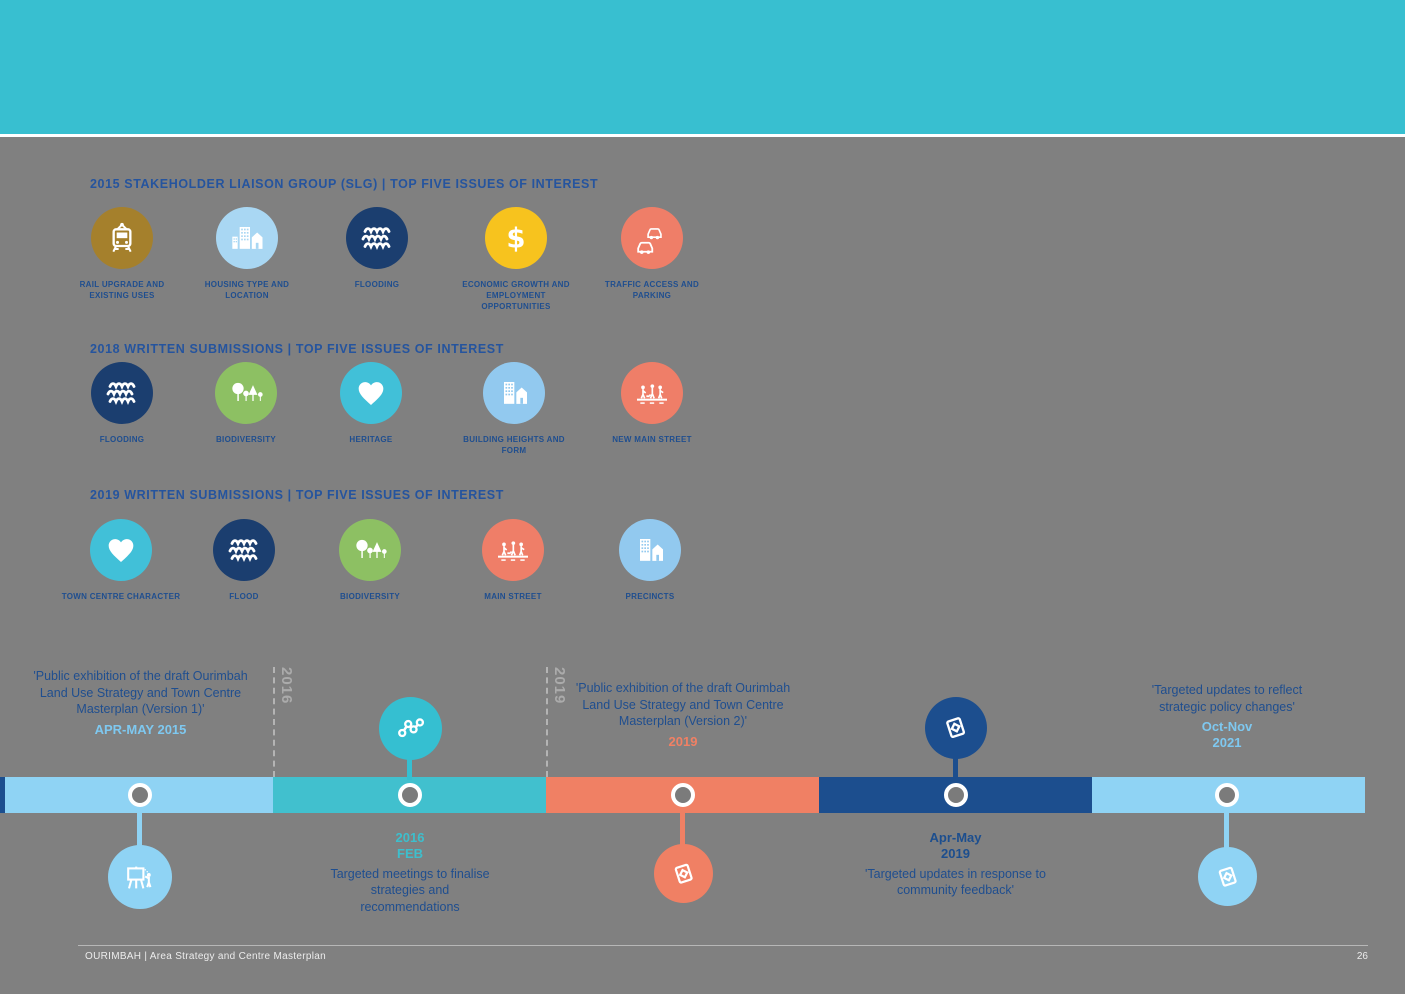 This screenshot has width=1405, height=994. Describe the element at coordinates (514, 445) in the screenshot. I see `issue-label: BUILDING HEIGHTS AND FORM` at that location.